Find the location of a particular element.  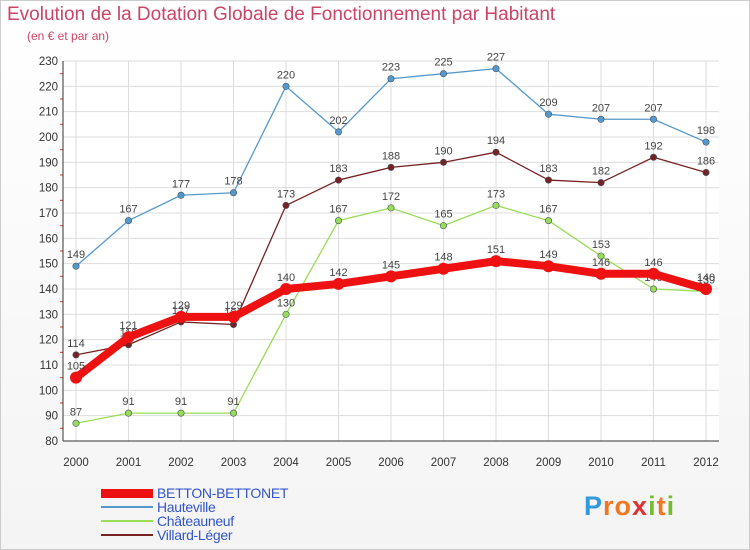

data-label-betton-bettonet: 105 is located at coordinates (76, 367).